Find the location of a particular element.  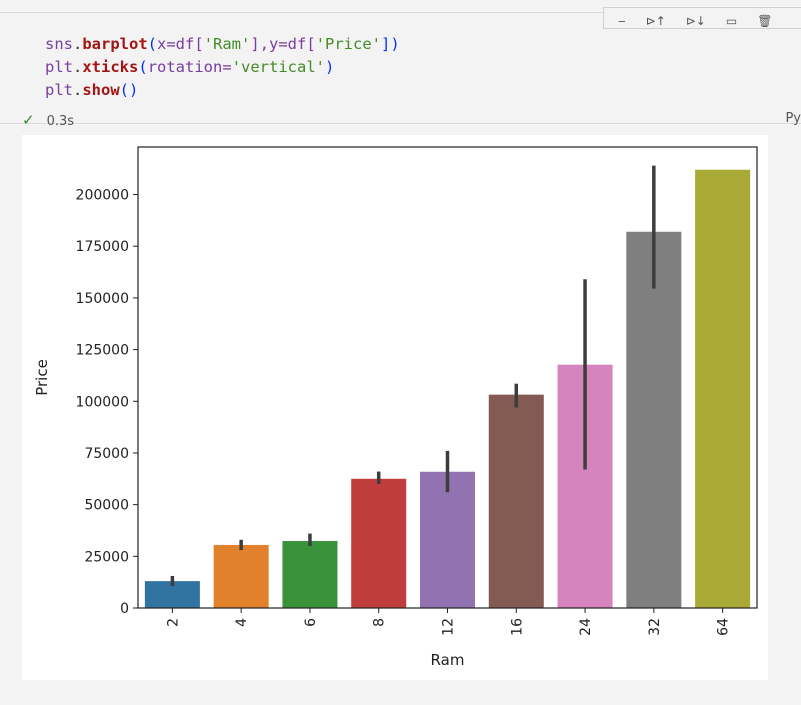

code-token: 'Ram' is located at coordinates (227, 44).